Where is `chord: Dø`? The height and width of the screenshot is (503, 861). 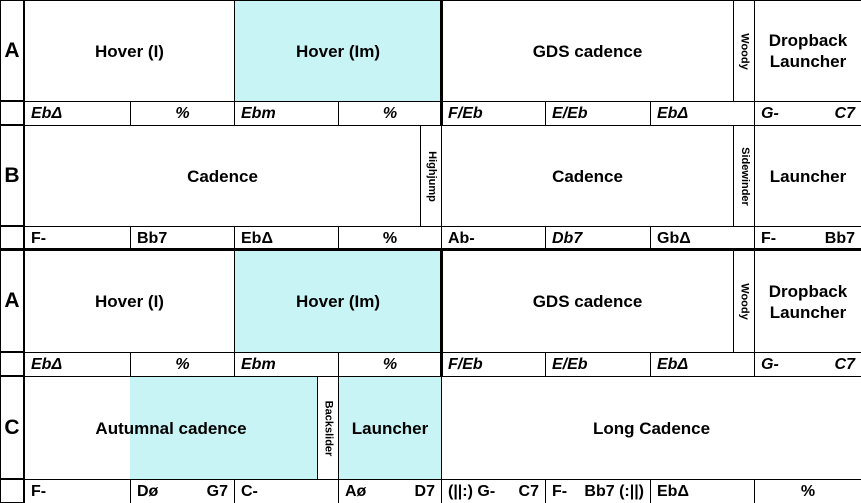
chord: Dø is located at coordinates (148, 491).